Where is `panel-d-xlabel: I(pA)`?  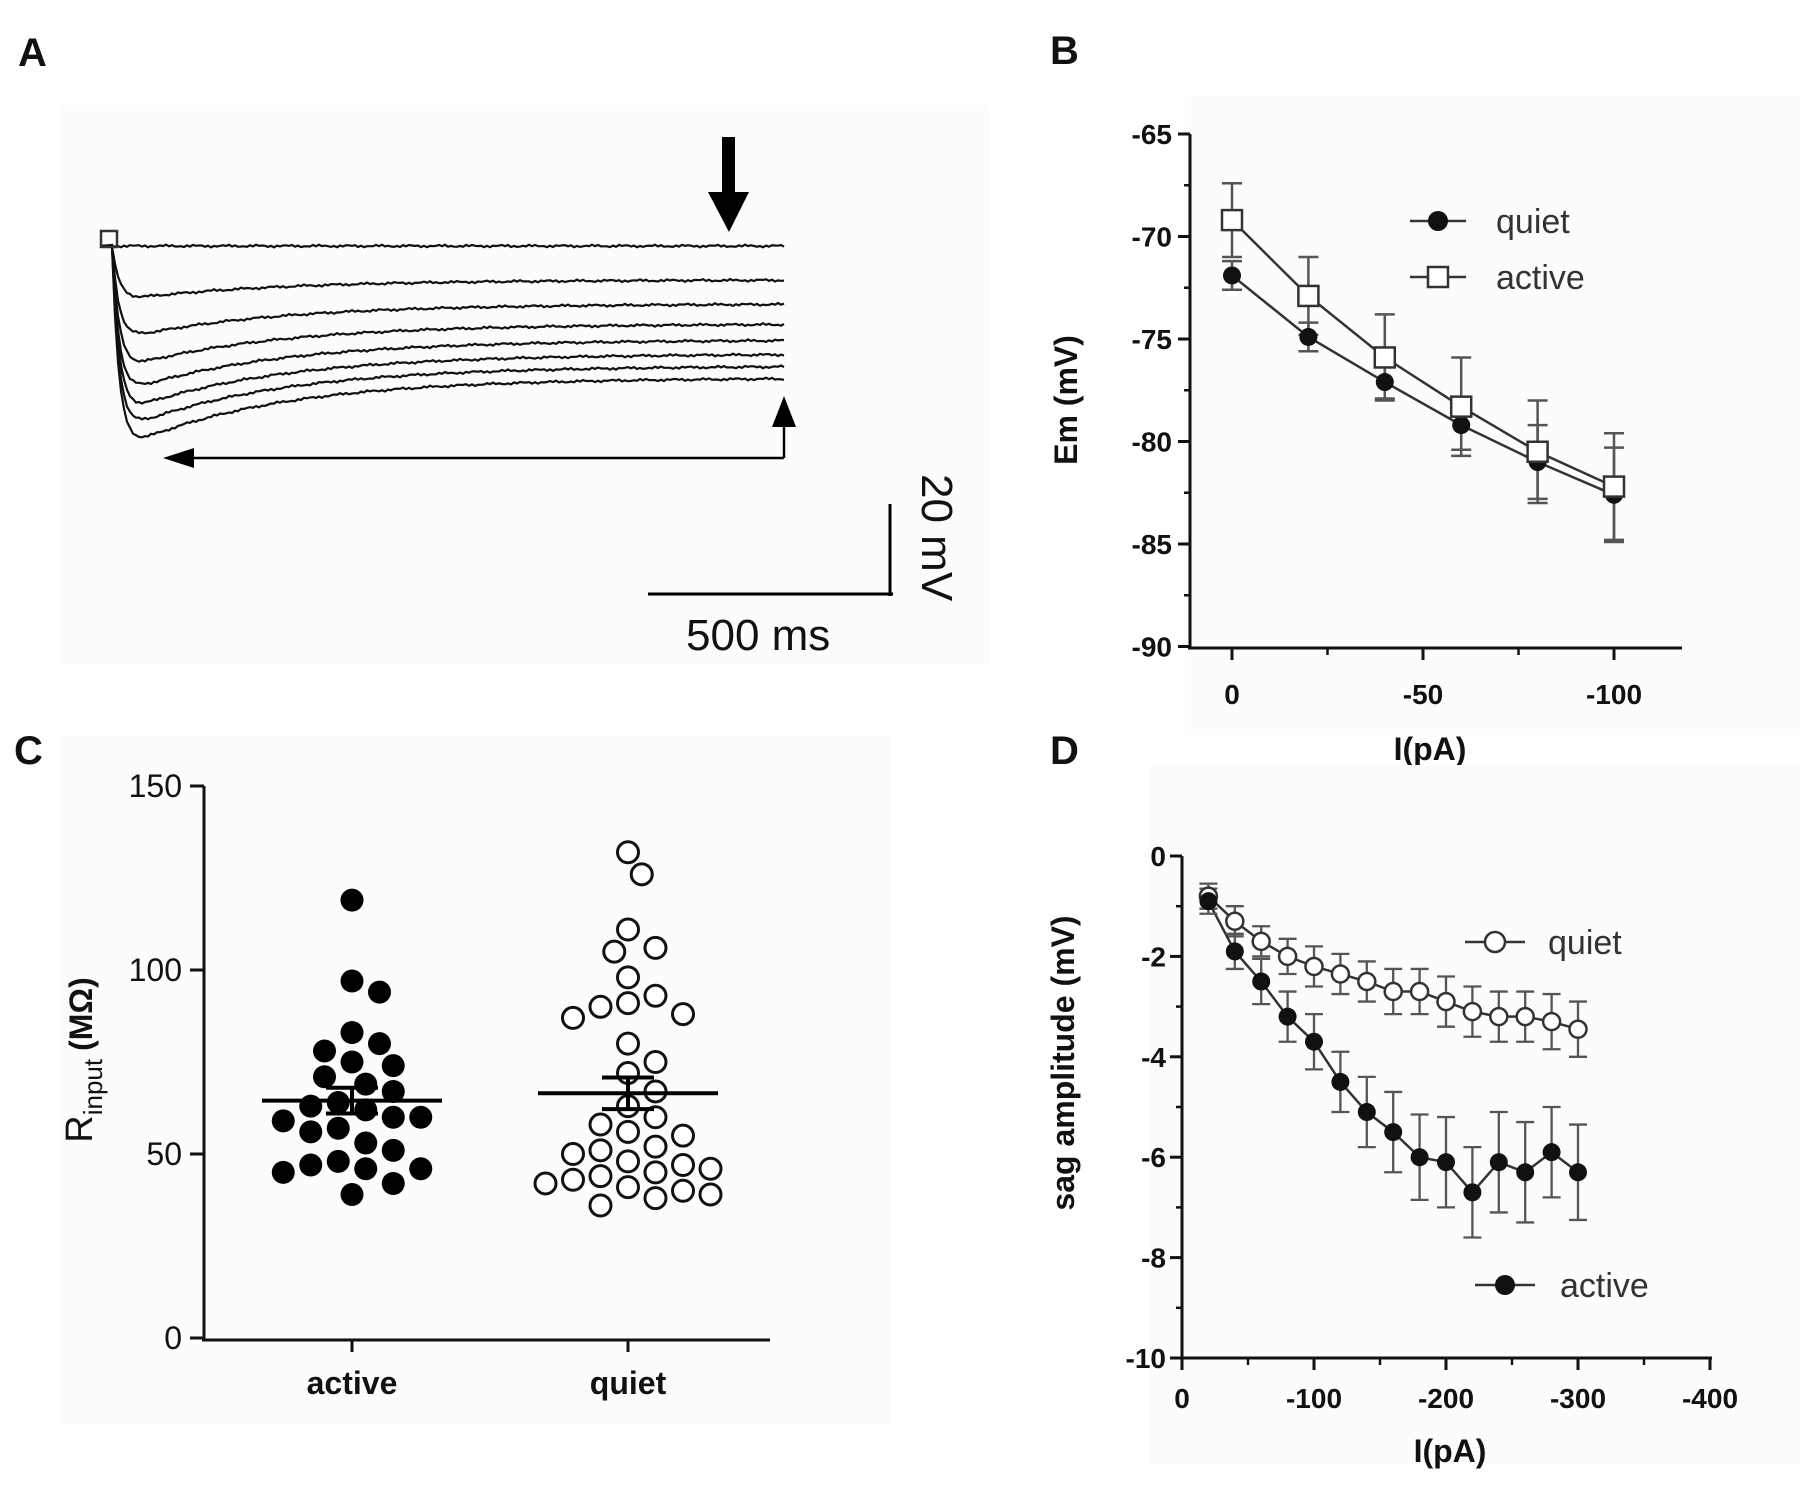 panel-d-xlabel: I(pA) is located at coordinates (1450, 1451).